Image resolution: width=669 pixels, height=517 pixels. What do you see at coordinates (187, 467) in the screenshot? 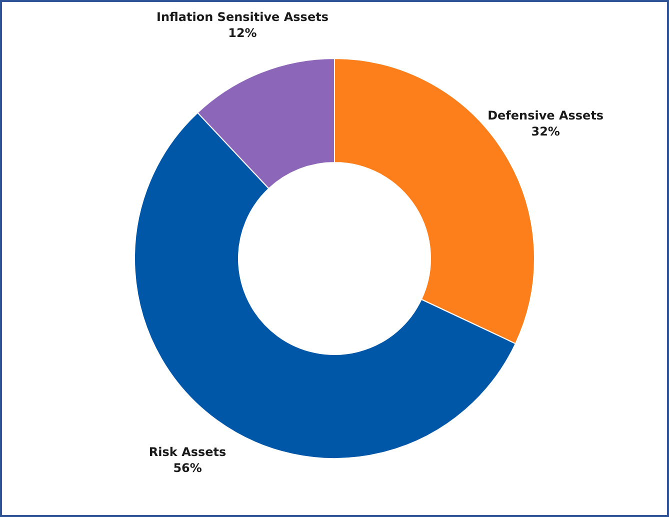
I see `data-label: 56%` at bounding box center [187, 467].